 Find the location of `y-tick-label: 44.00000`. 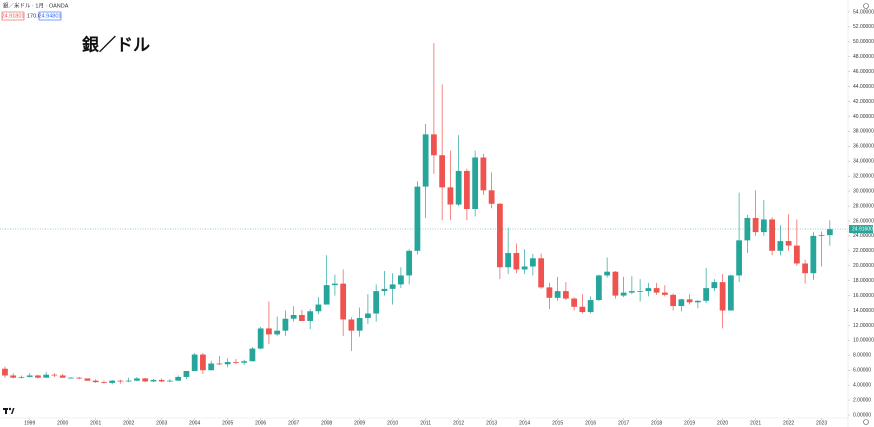

y-tick-label: 44.00000 is located at coordinates (863, 87).